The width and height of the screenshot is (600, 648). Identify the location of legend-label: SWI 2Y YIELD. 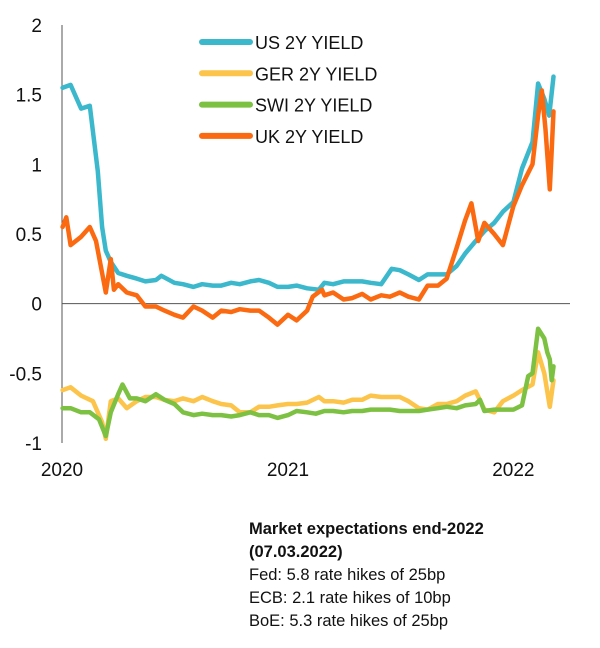
(313, 106).